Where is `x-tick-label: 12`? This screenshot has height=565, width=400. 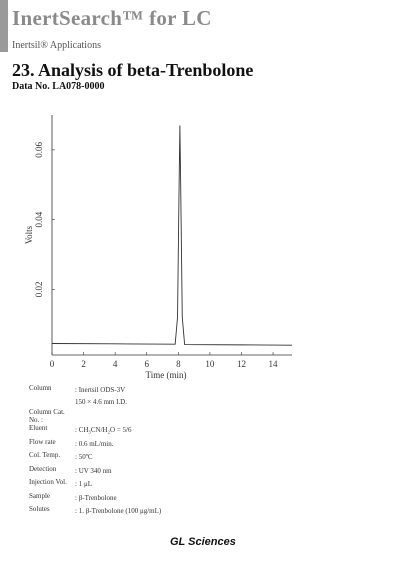 x-tick-label: 12 is located at coordinates (241, 364).